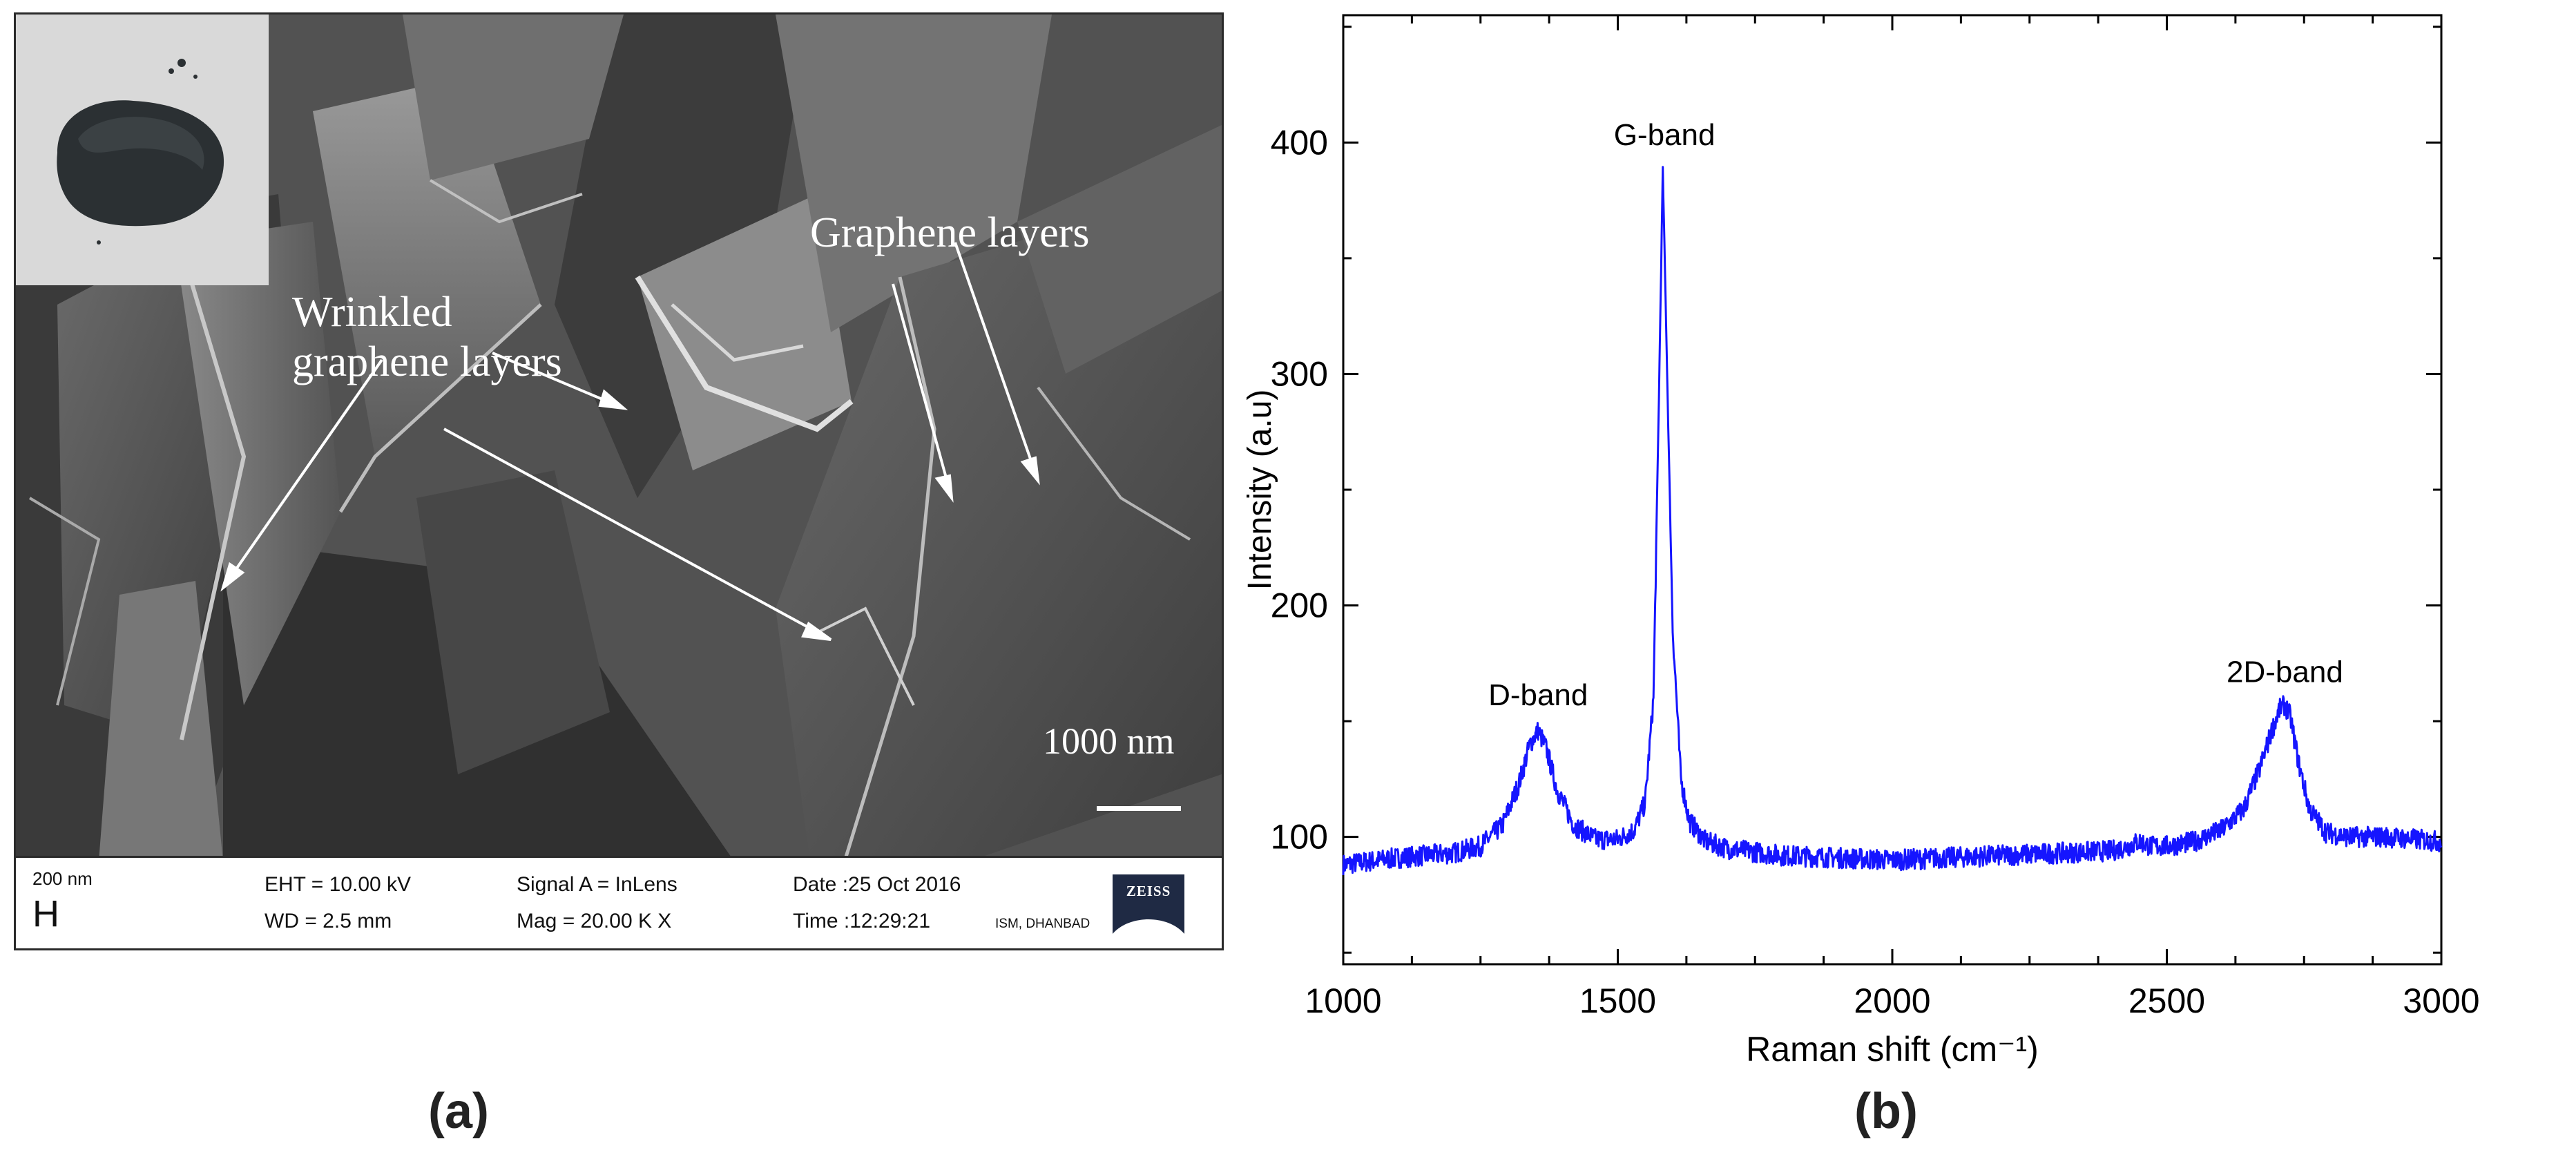  Describe the element at coordinates (1299, 373) in the screenshot. I see `y-tick-label: 300` at that location.